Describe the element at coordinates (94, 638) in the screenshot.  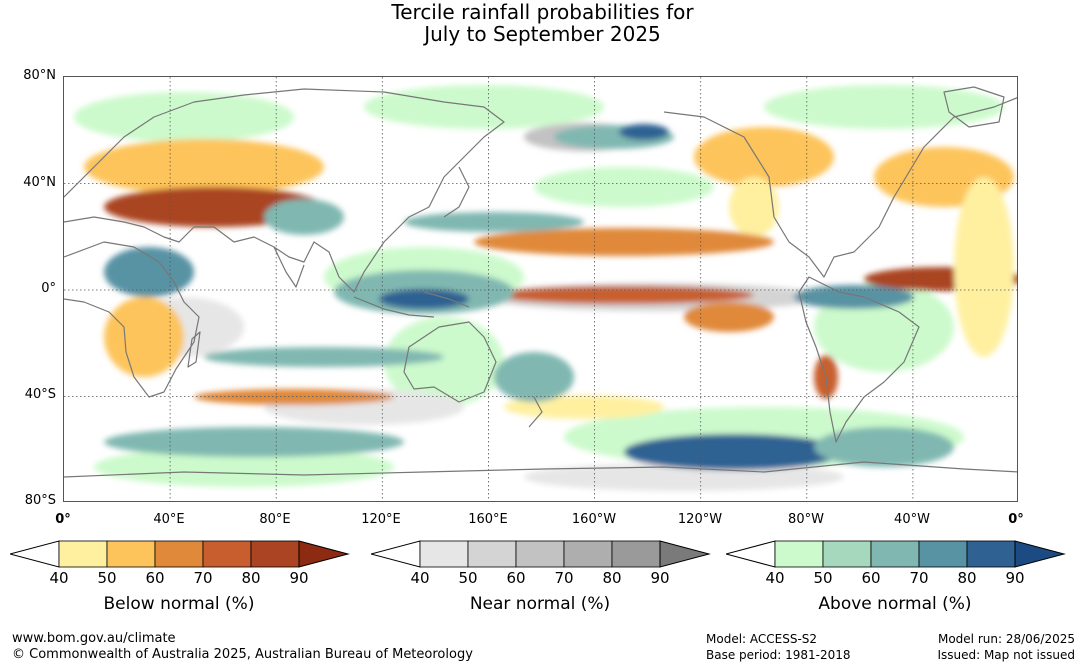
I see `footer-url: www.bom.gov.au/climate` at that location.